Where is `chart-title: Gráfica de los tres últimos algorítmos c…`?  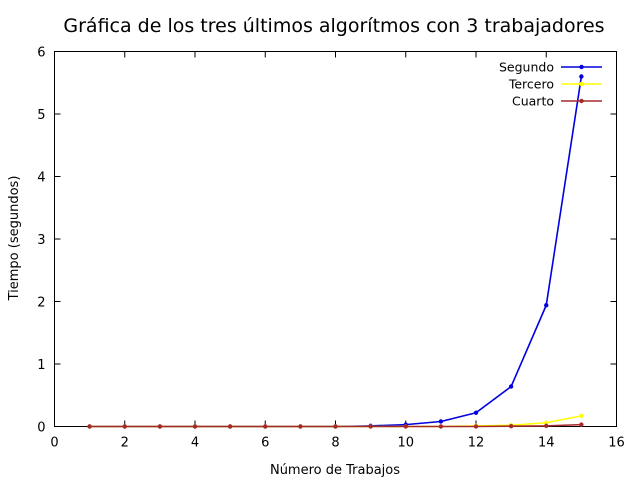
chart-title: Gráfica de los tres últimos algorítmos c… is located at coordinates (333, 26).